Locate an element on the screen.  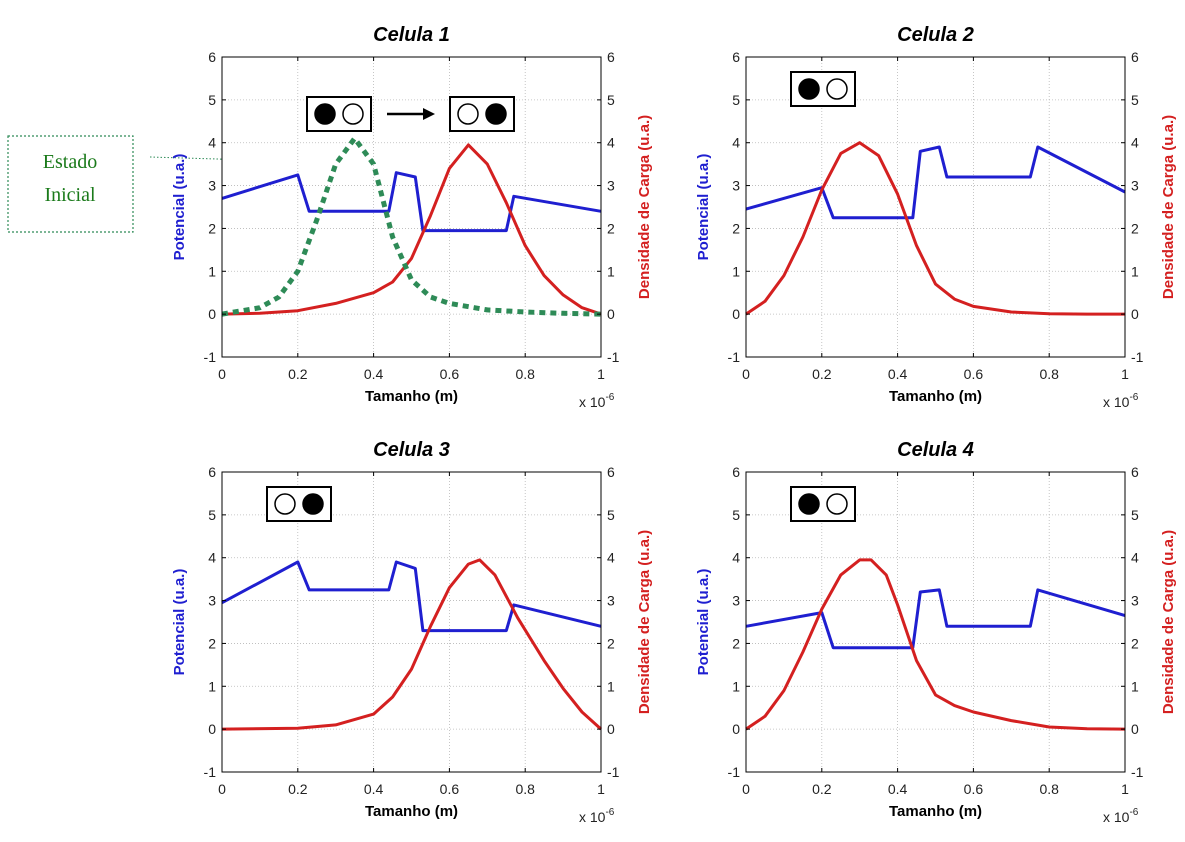
chart-title: Celula 4 is located at coordinates (935, 450).